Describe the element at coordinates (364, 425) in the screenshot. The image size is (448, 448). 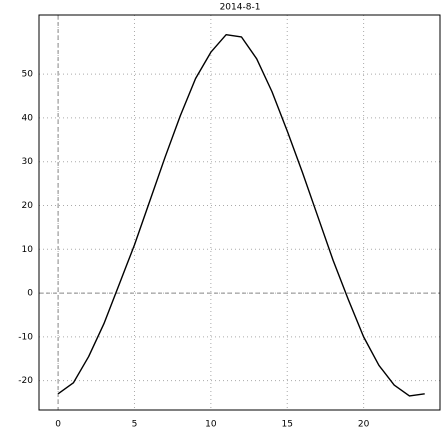
I see `x-tick-label: 20` at that location.